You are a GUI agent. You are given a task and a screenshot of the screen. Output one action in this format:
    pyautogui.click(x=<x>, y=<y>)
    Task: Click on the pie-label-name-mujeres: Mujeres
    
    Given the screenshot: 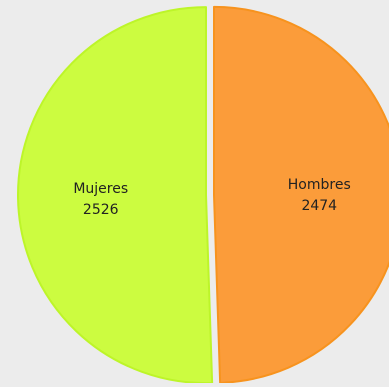 What is the action you would take?
    pyautogui.click(x=100, y=189)
    